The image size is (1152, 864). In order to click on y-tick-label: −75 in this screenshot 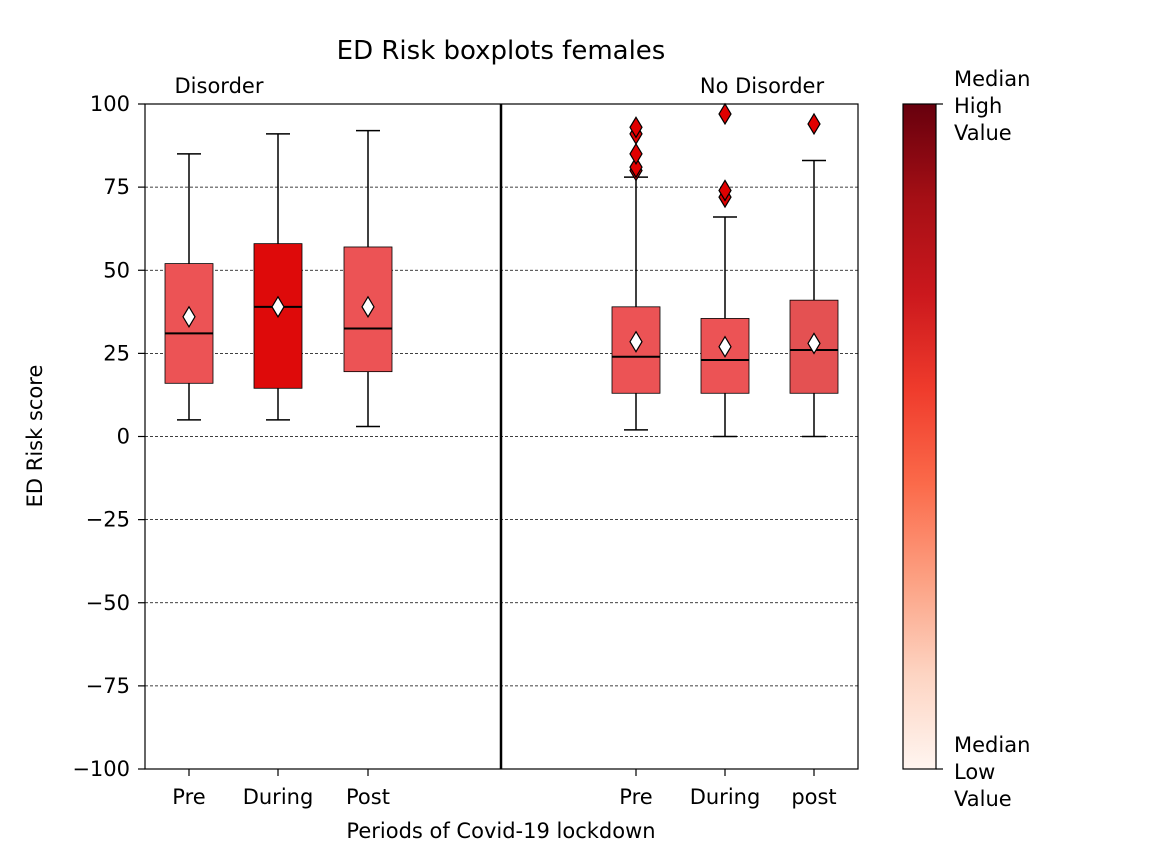, I will do `click(108, 686)`.